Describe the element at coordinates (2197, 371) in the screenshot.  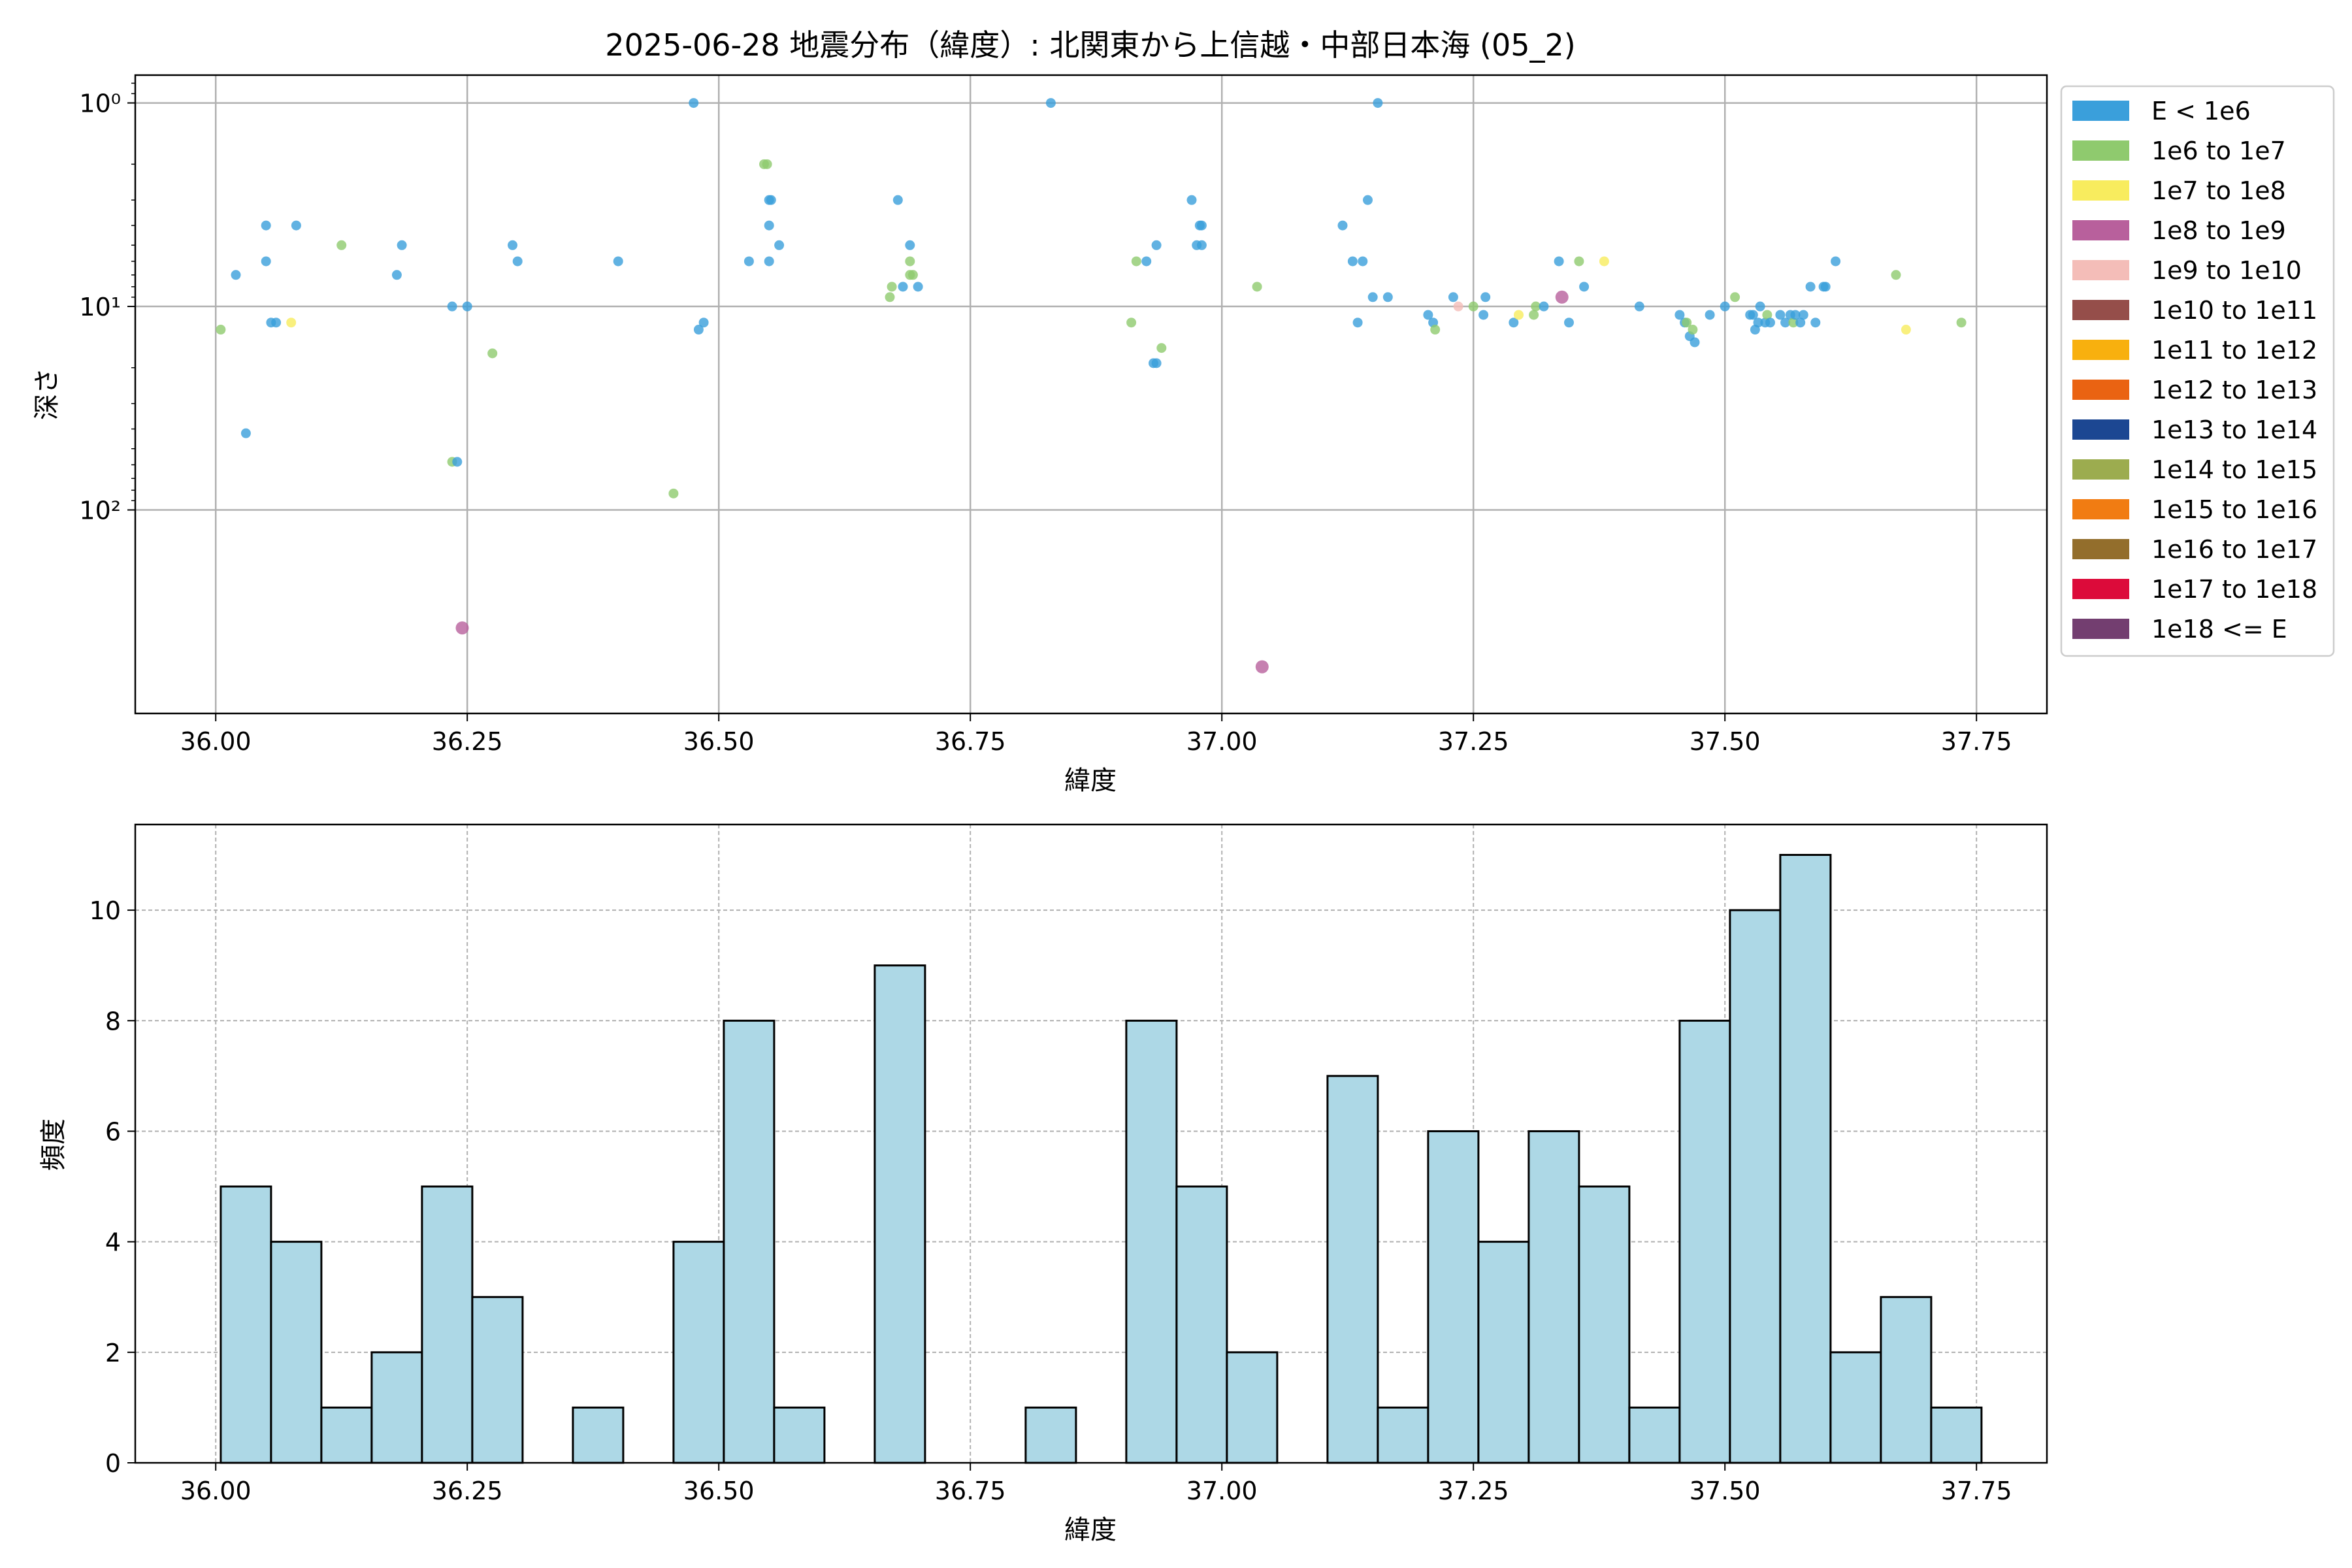
I see `legend-box` at that location.